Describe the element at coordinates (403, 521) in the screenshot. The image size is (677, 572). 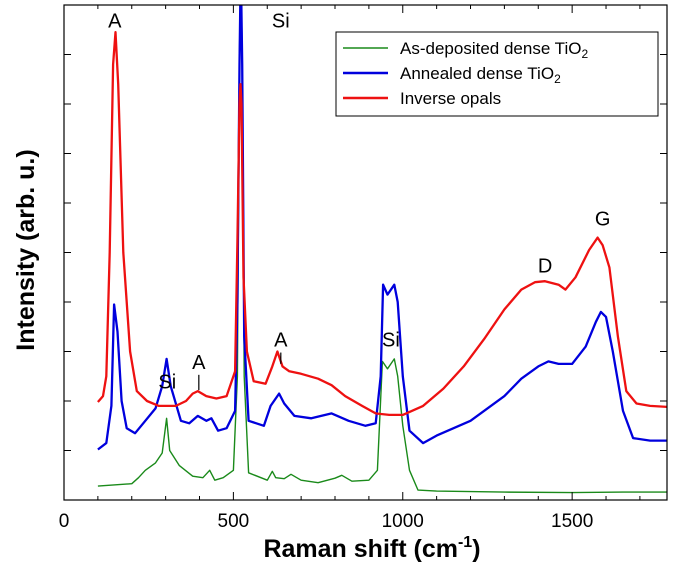
I see `x-tick-label-1000: 1000` at that location.